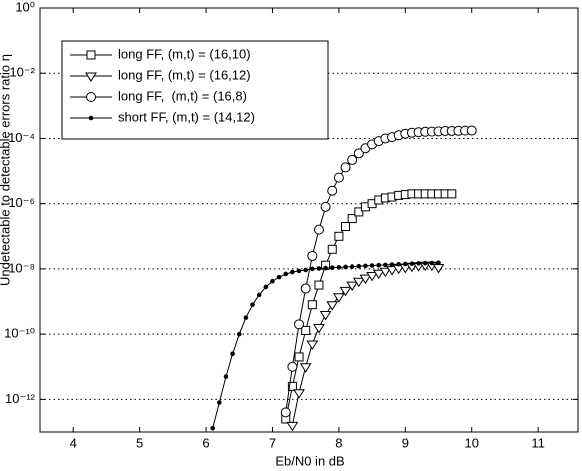 This screenshot has height=471, width=582. What do you see at coordinates (272, 442) in the screenshot?
I see `x-tick-label: 7` at bounding box center [272, 442].